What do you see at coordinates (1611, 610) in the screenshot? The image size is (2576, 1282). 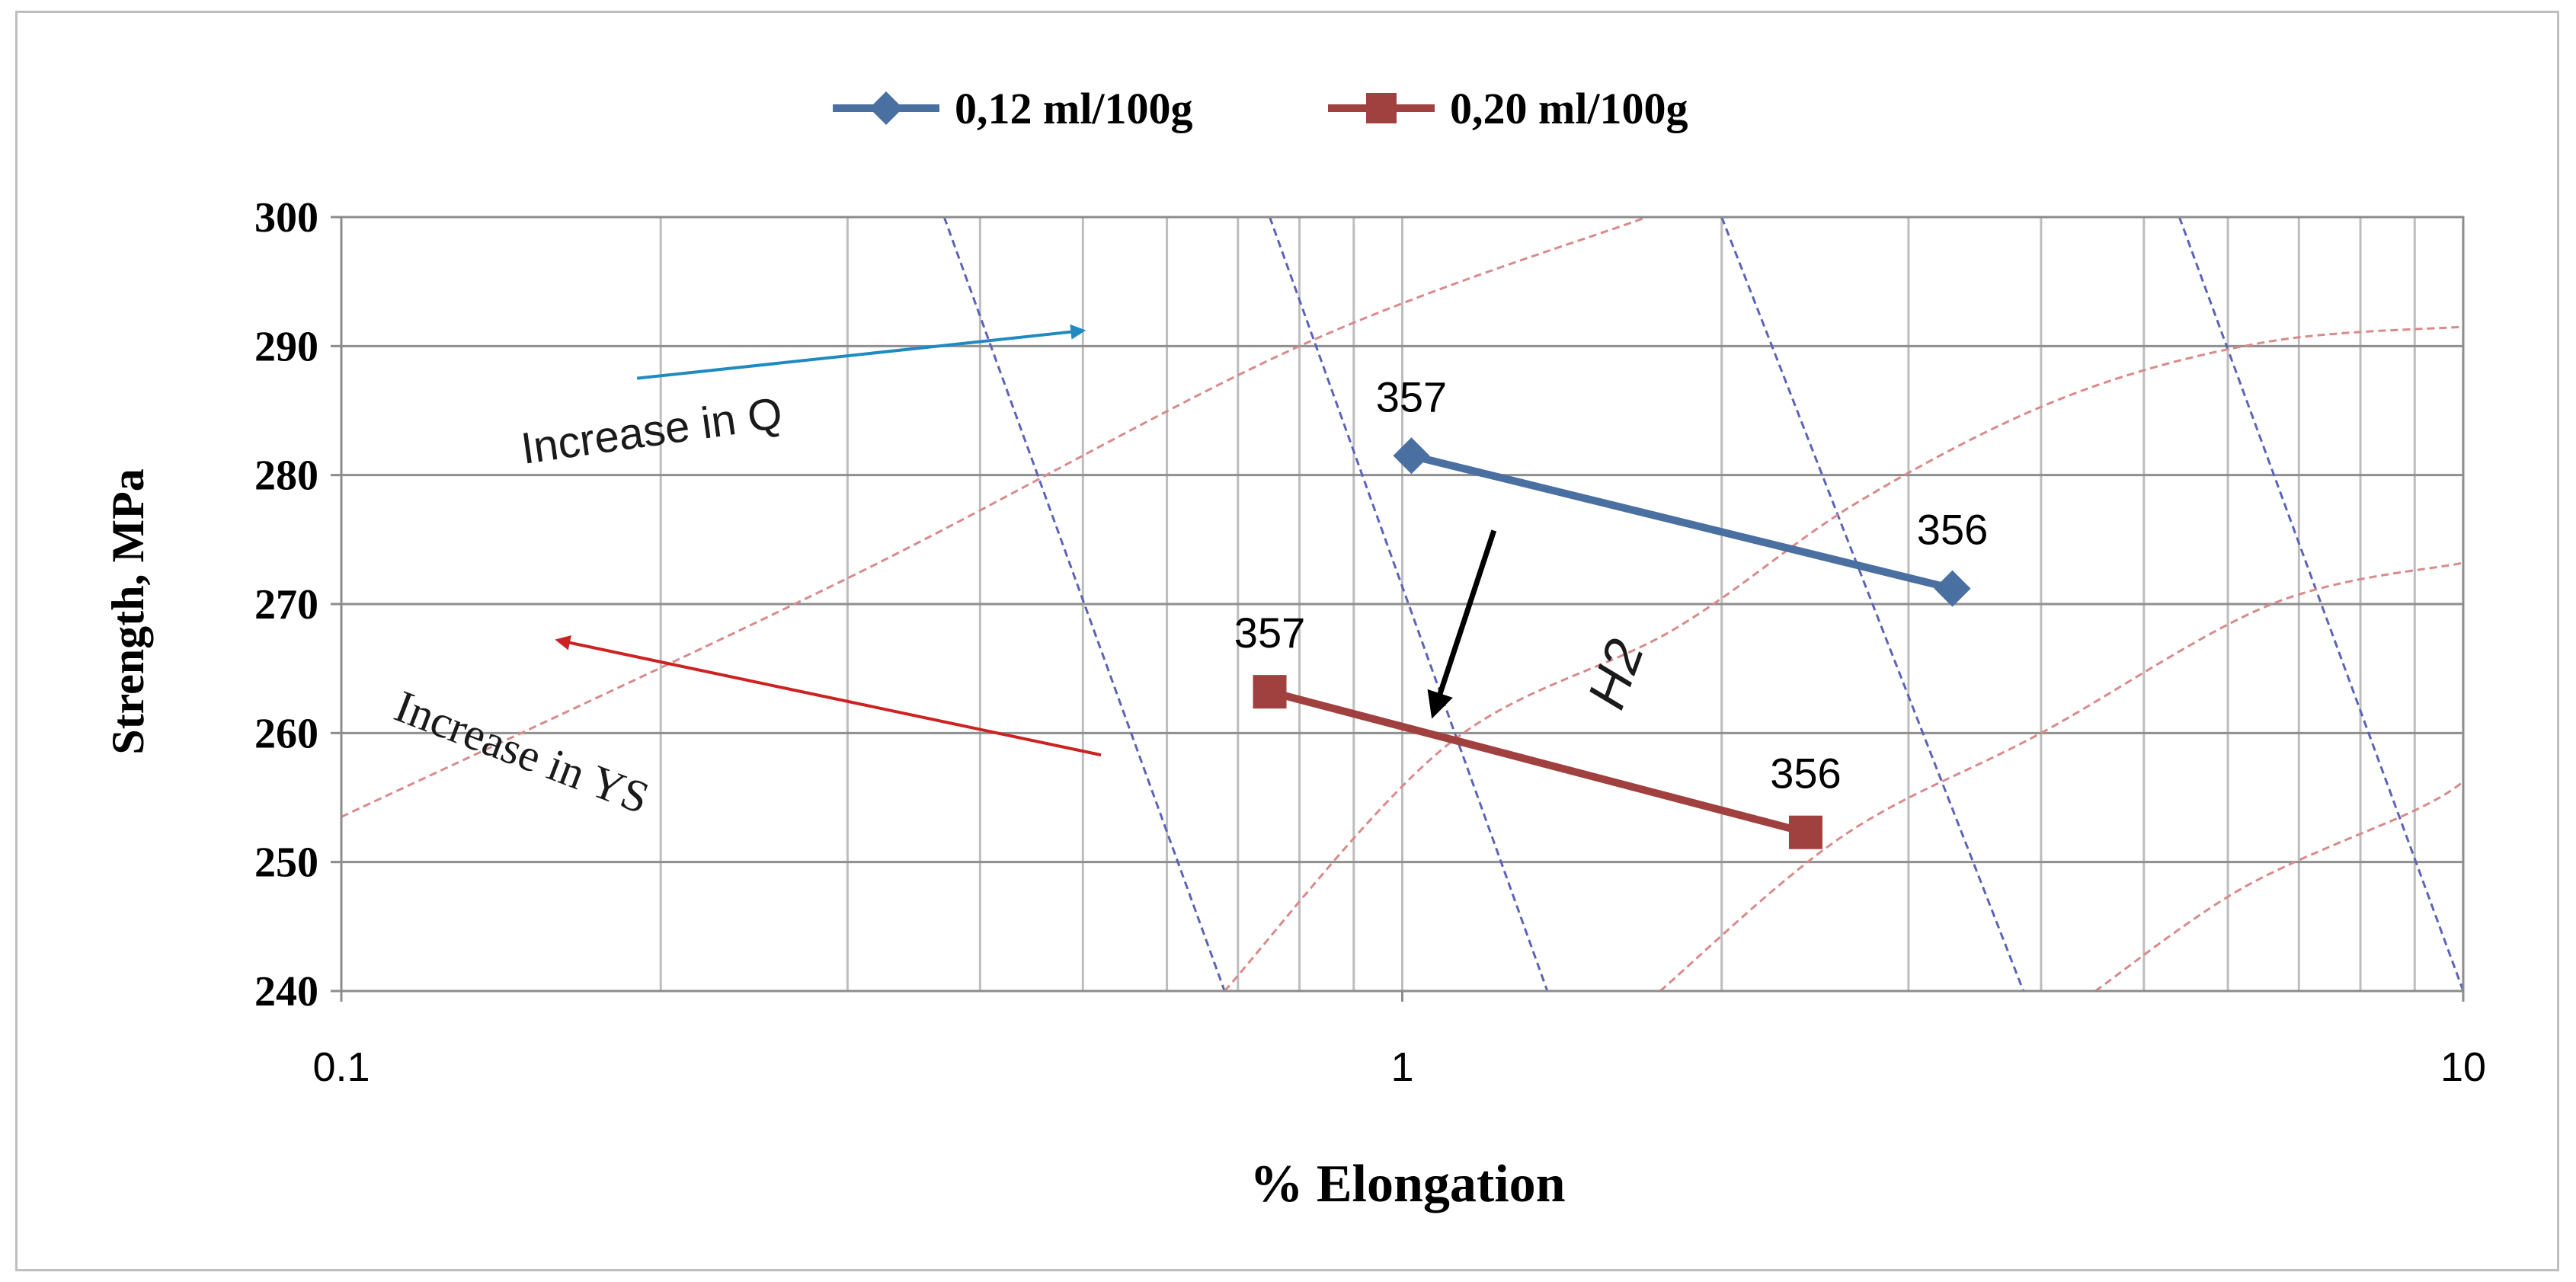 I see `series: 357 356 357 356` at bounding box center [1611, 610].